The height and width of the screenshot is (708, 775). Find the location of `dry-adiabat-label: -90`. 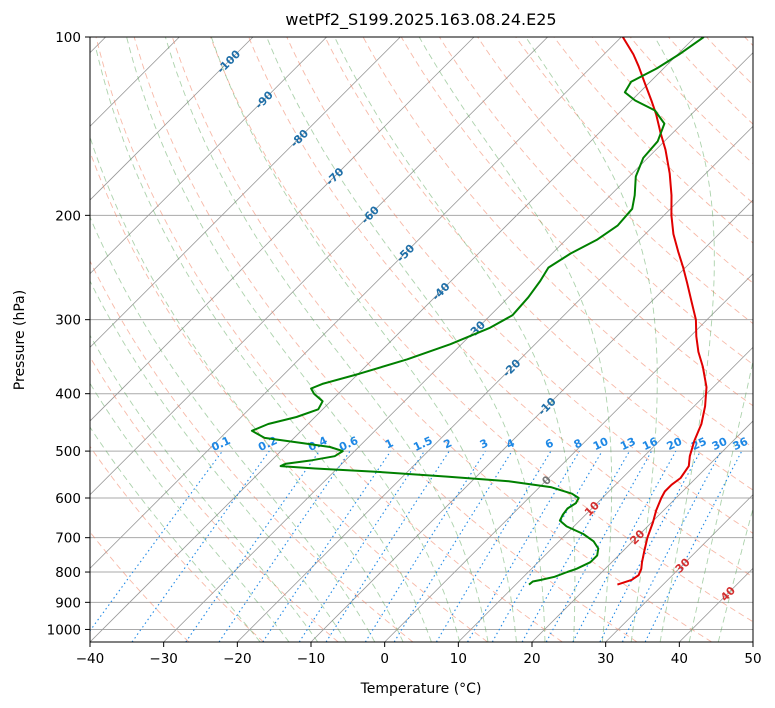

dry-adiabat-label: -90 is located at coordinates (264, 99).